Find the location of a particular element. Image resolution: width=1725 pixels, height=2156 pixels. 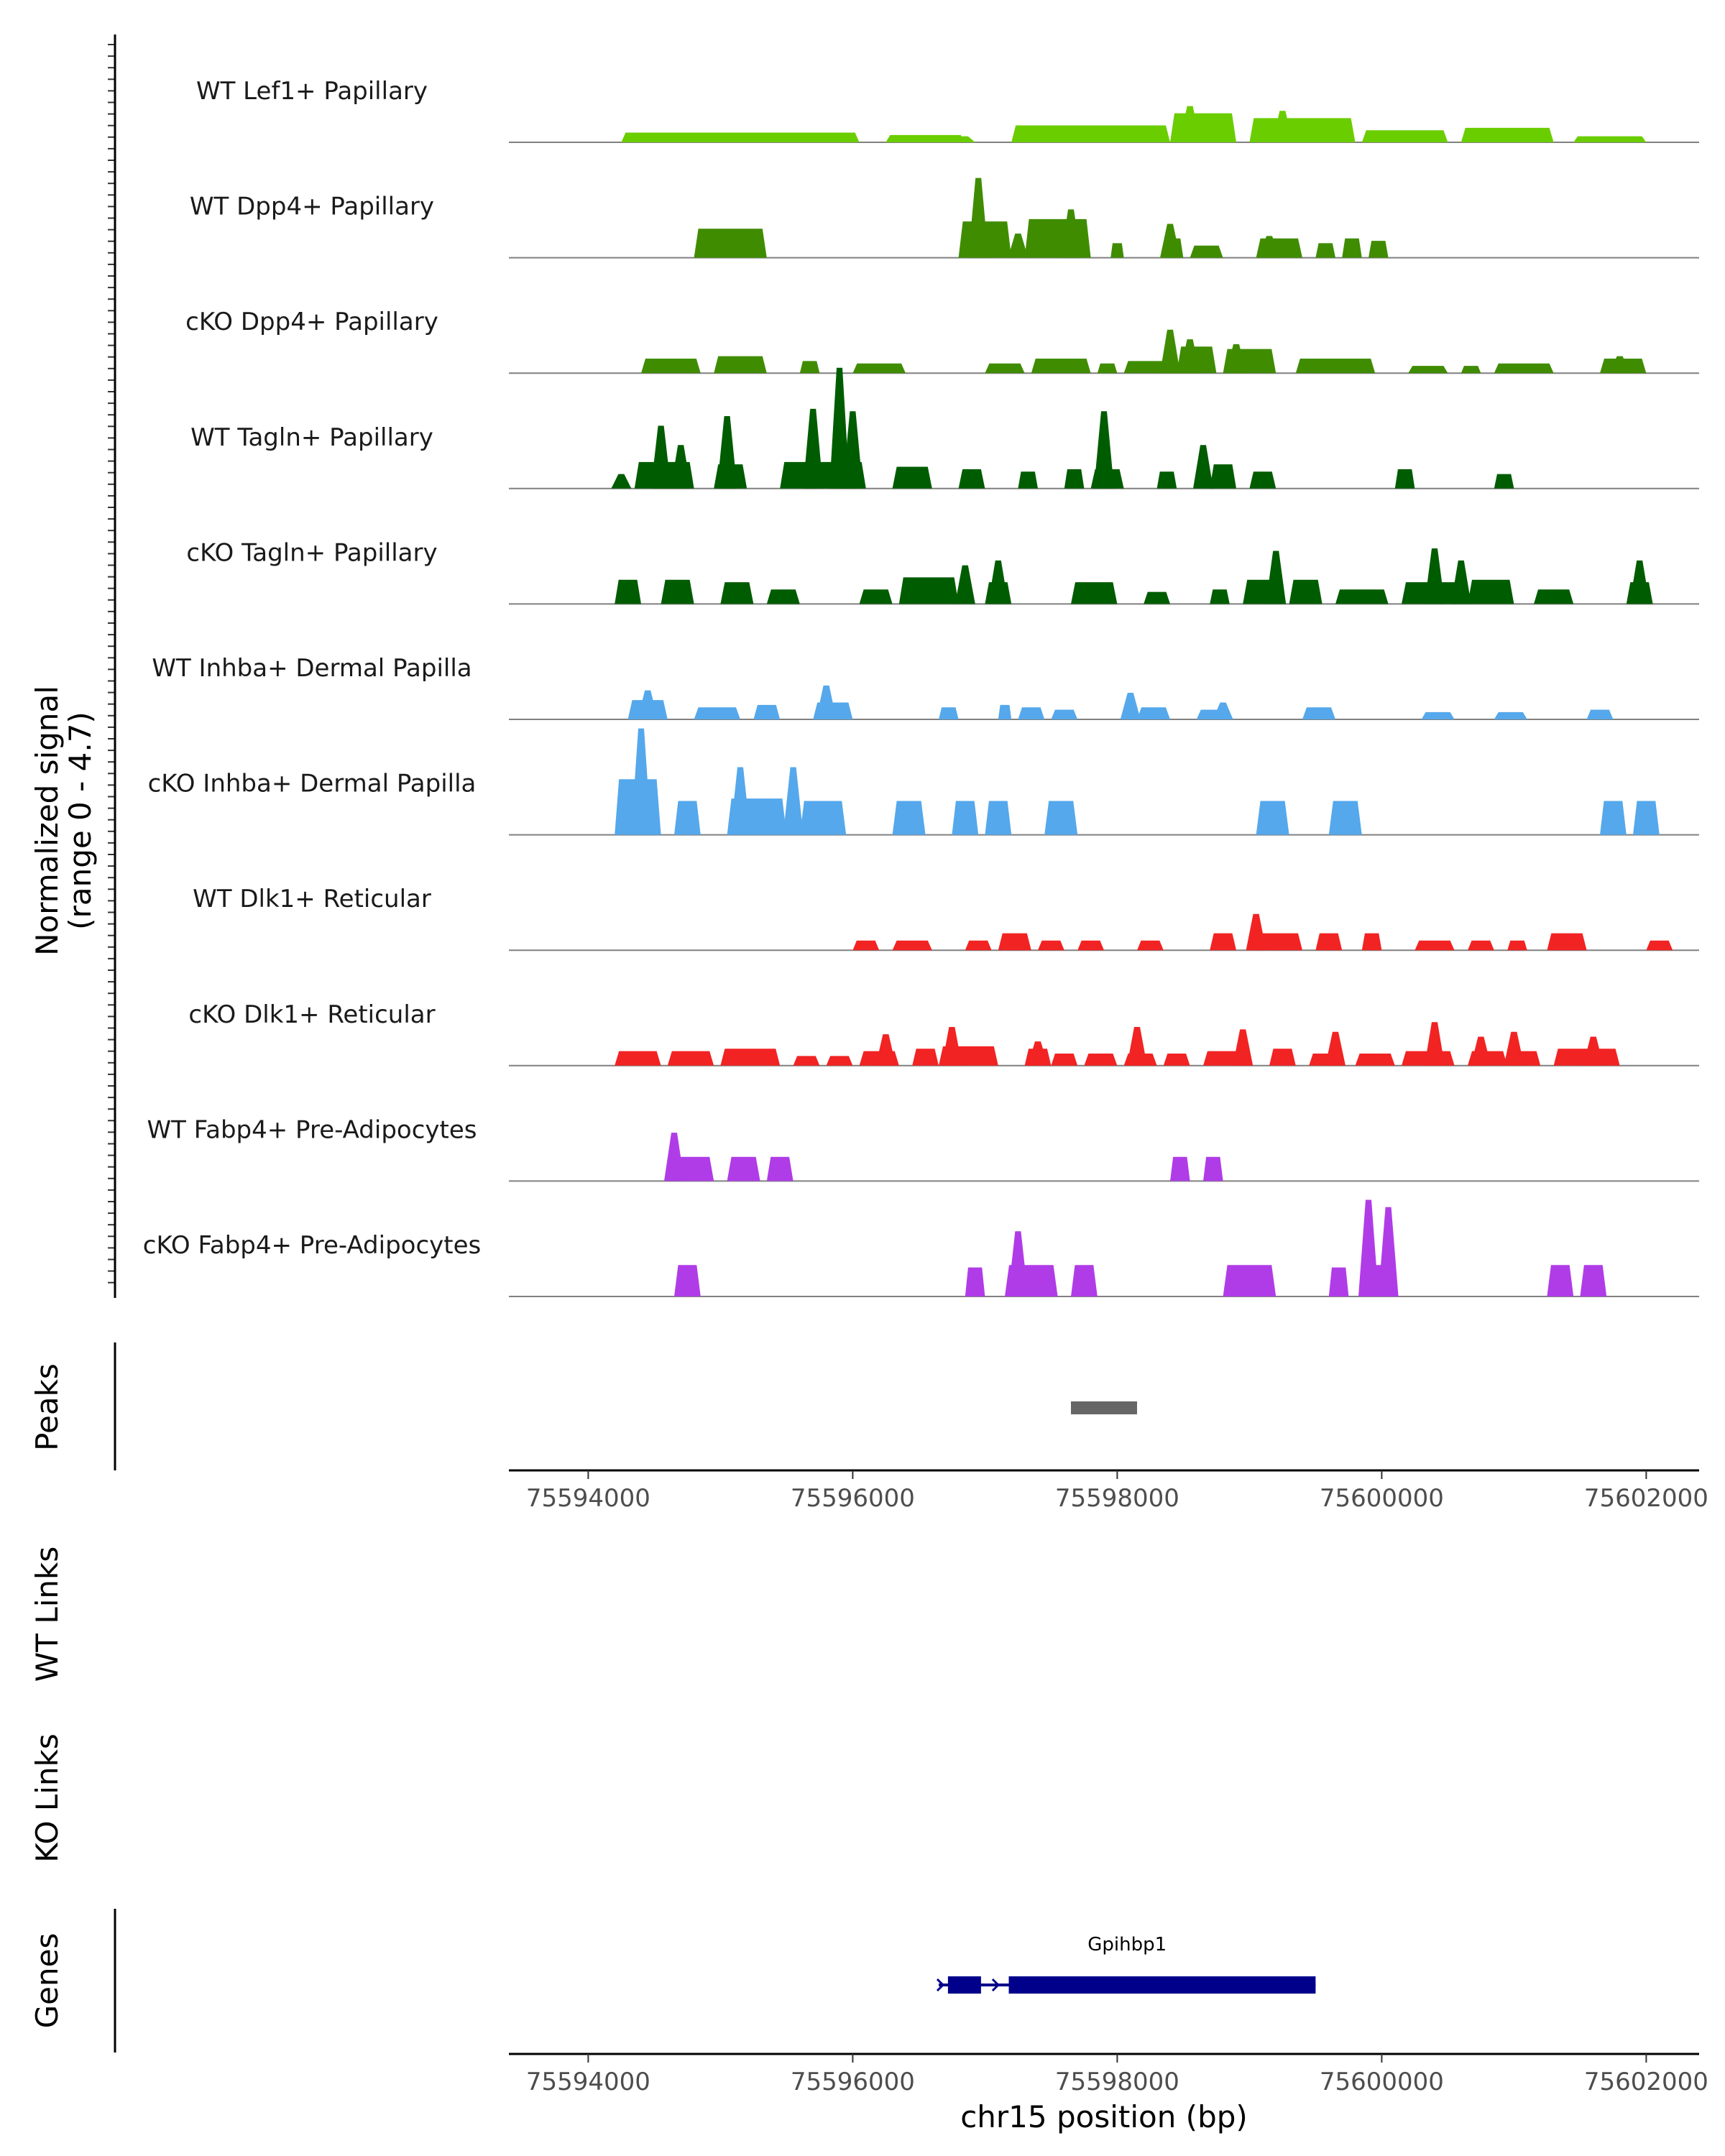

x-tick-label: 75596000 is located at coordinates (853, 2082).